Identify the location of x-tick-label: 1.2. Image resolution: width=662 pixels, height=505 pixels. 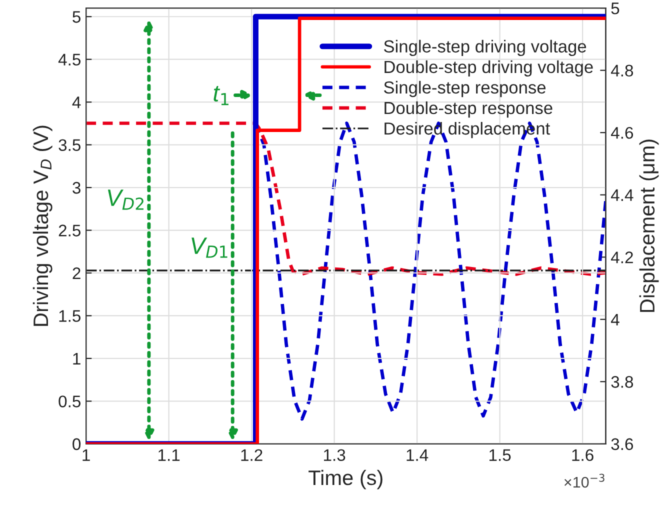
(251, 455).